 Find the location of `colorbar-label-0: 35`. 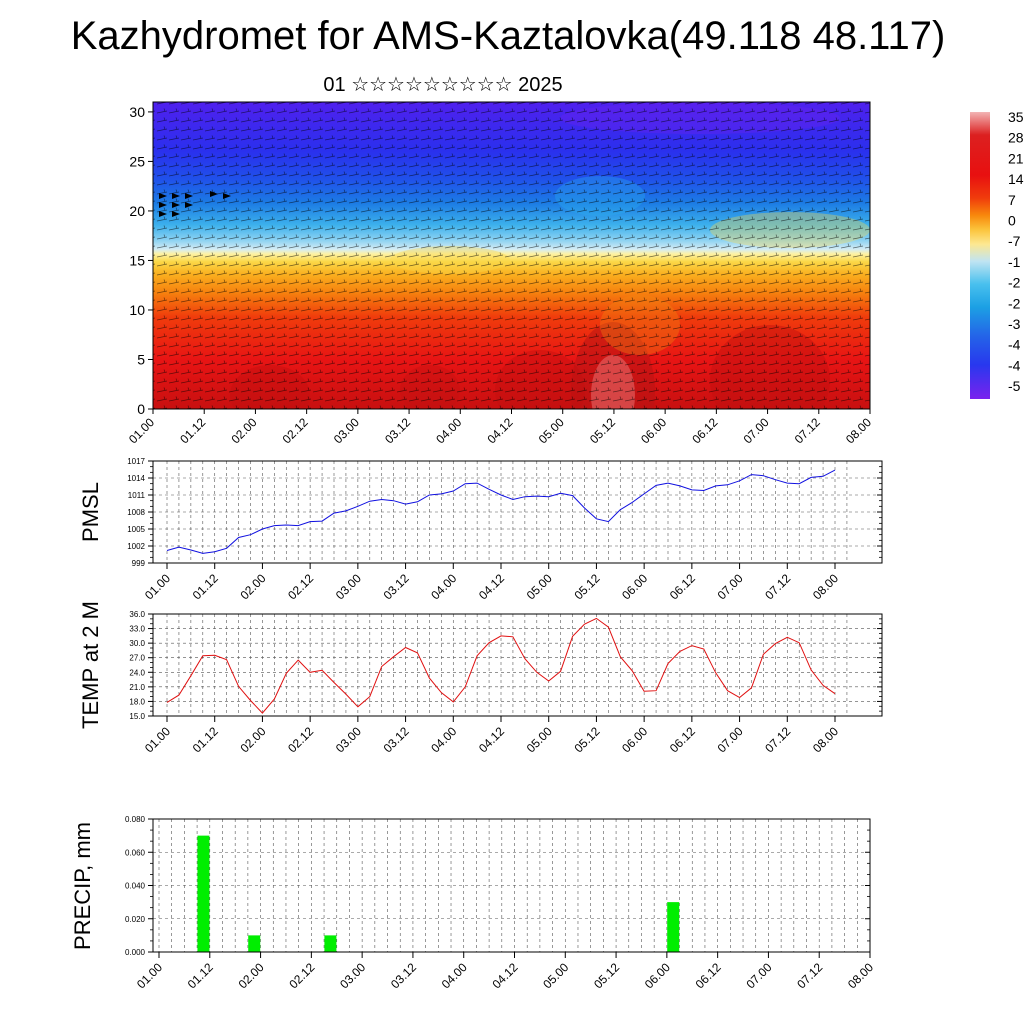

colorbar-label-0: 35 is located at coordinates (1016, 117).